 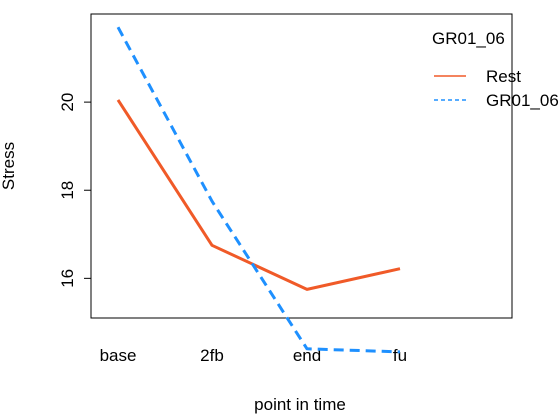 I want to click on y-ticks: 16 18 20, so click(x=74, y=190).